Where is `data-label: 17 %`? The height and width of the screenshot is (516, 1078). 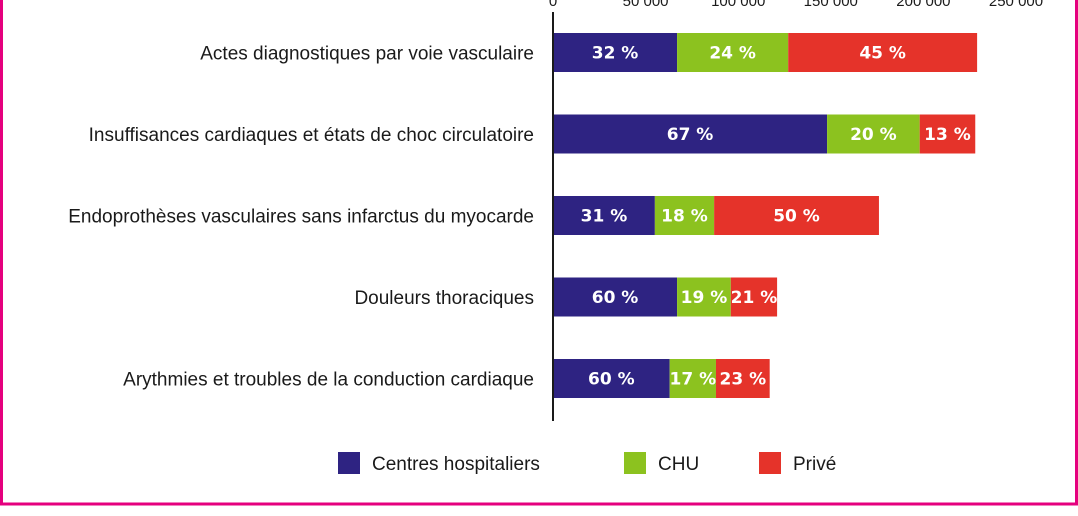 data-label: 17 % is located at coordinates (693, 380).